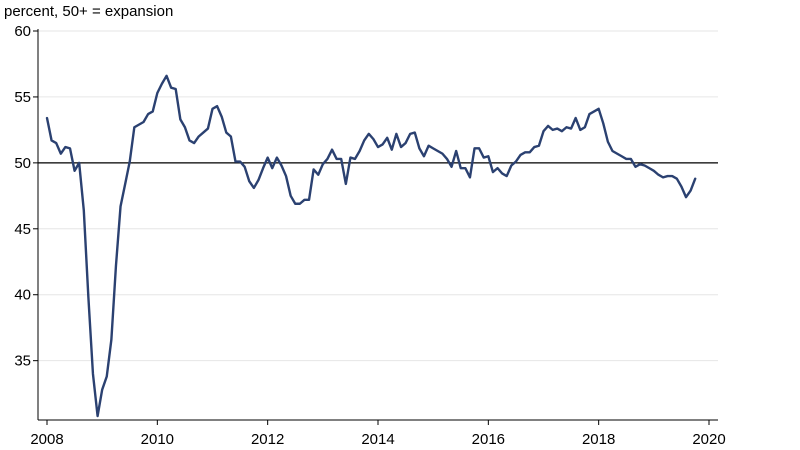  What do you see at coordinates (89, 11) in the screenshot?
I see `y-axis-title: percent, 50+ = expansion` at bounding box center [89, 11].